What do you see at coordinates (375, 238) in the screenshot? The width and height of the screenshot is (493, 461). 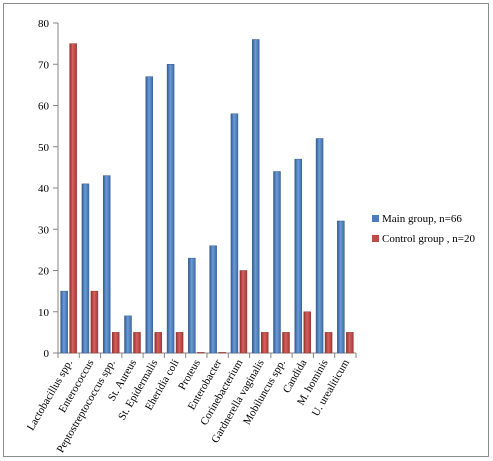 I see `legend-swatch-control` at bounding box center [375, 238].